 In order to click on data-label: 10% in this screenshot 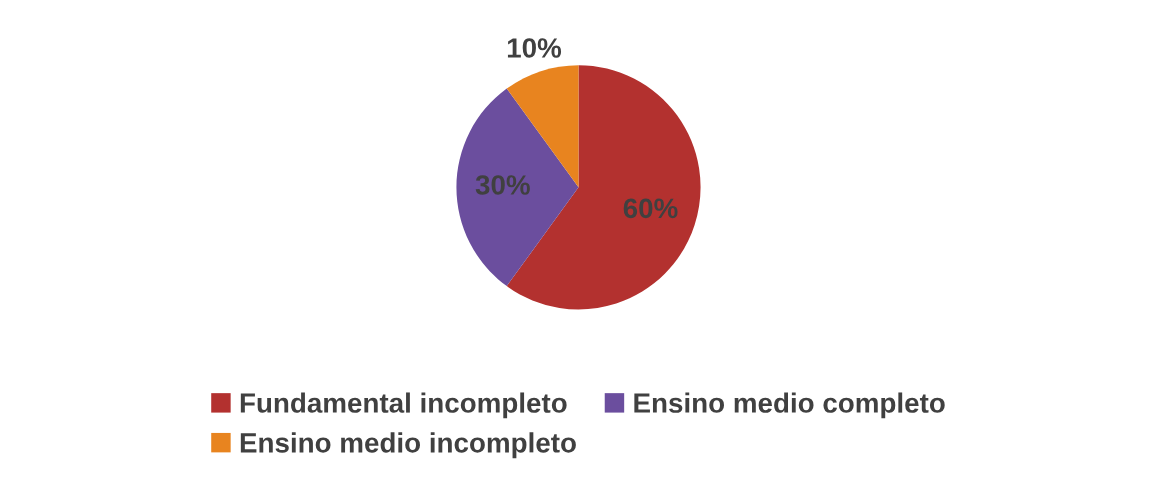, I will do `click(534, 48)`.